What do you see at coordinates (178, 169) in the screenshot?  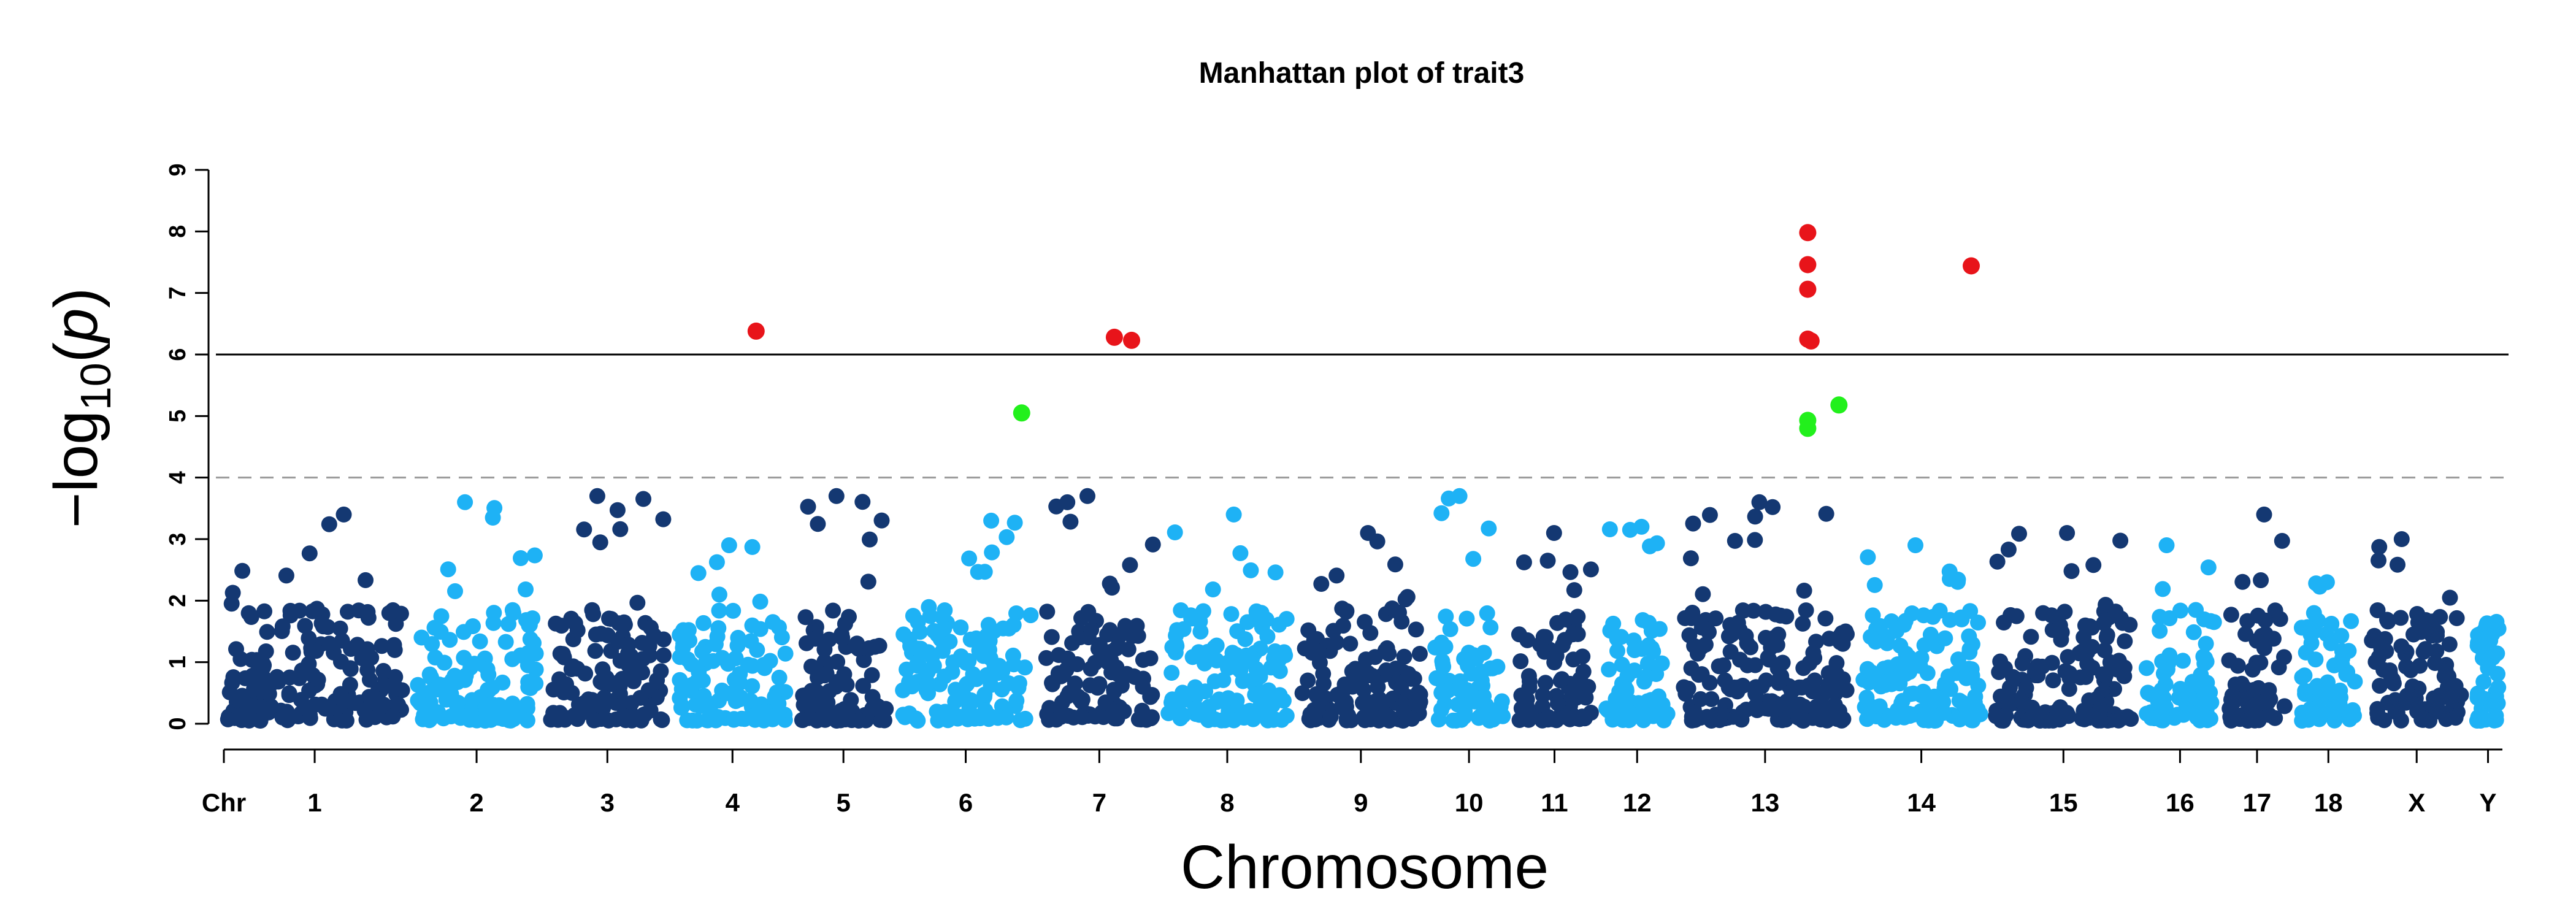 I see `y-tick-label: 9` at bounding box center [178, 169].